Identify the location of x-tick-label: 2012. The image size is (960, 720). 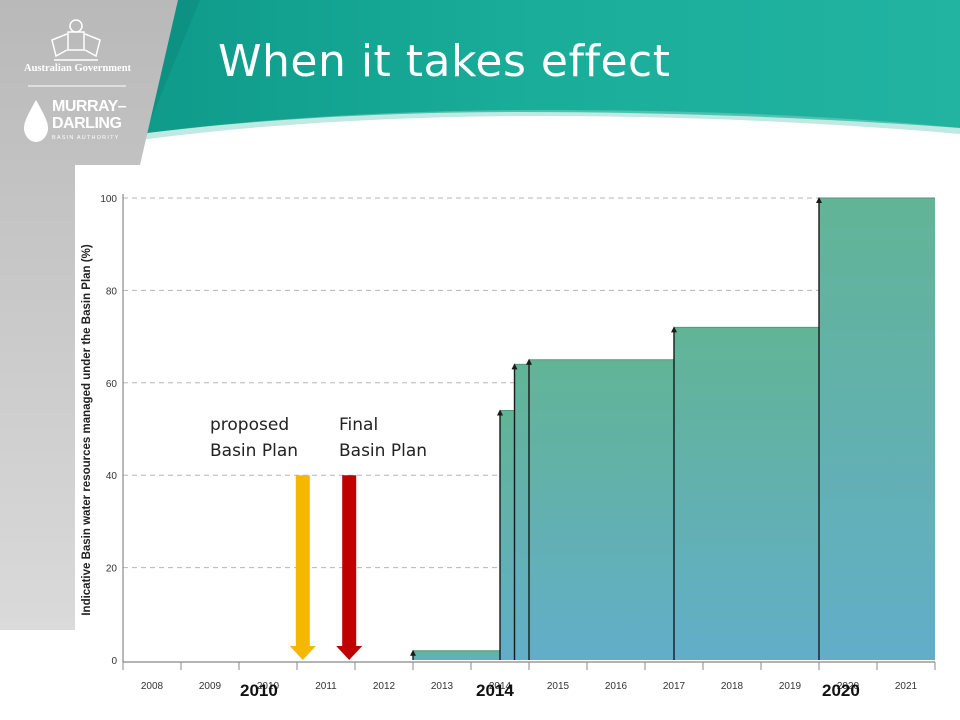
(384, 686).